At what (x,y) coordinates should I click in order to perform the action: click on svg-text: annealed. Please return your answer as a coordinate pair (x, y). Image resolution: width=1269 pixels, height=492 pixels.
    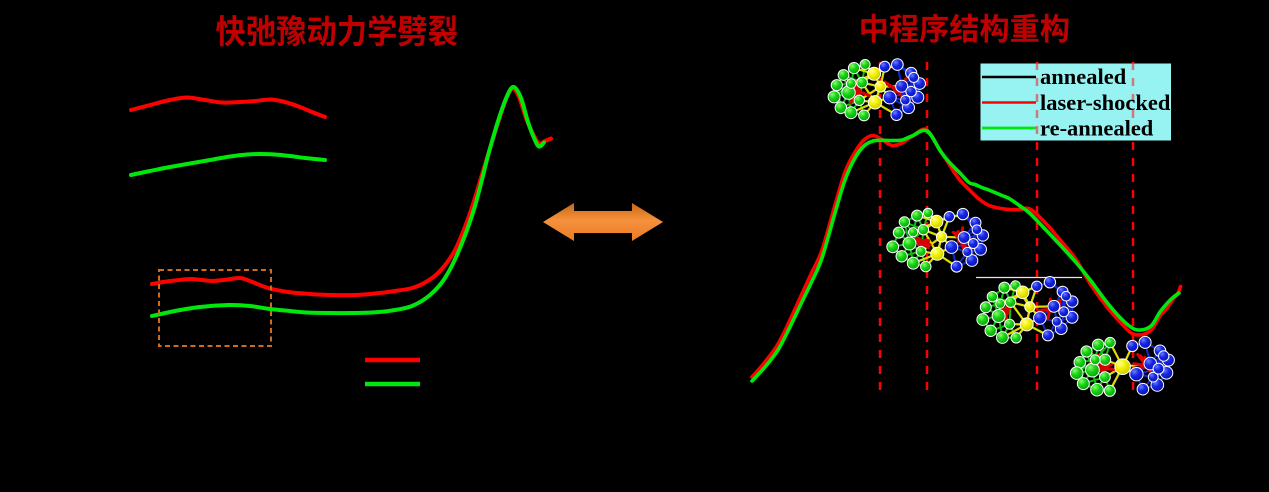
    Looking at the image, I should click on (1083, 76).